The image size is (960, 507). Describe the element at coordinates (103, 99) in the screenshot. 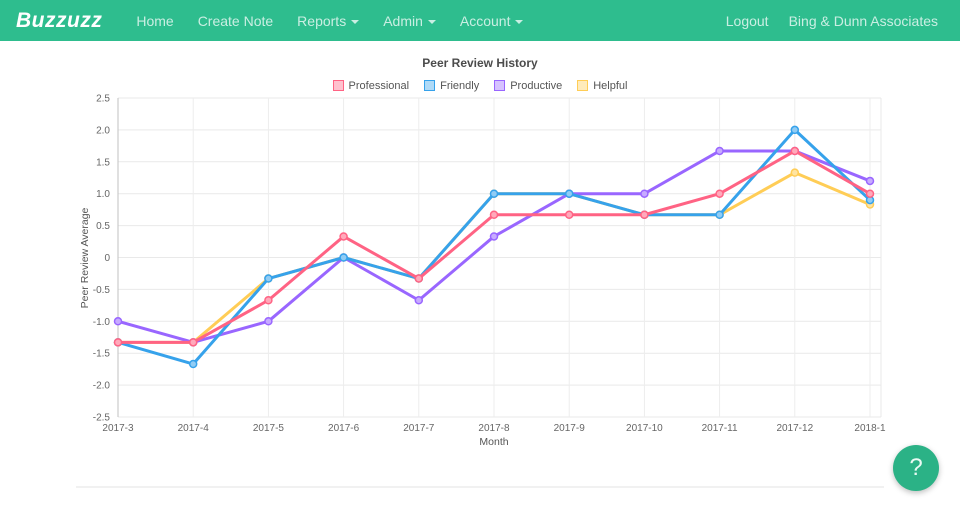

I see `y-tick-label: 2.5` at that location.